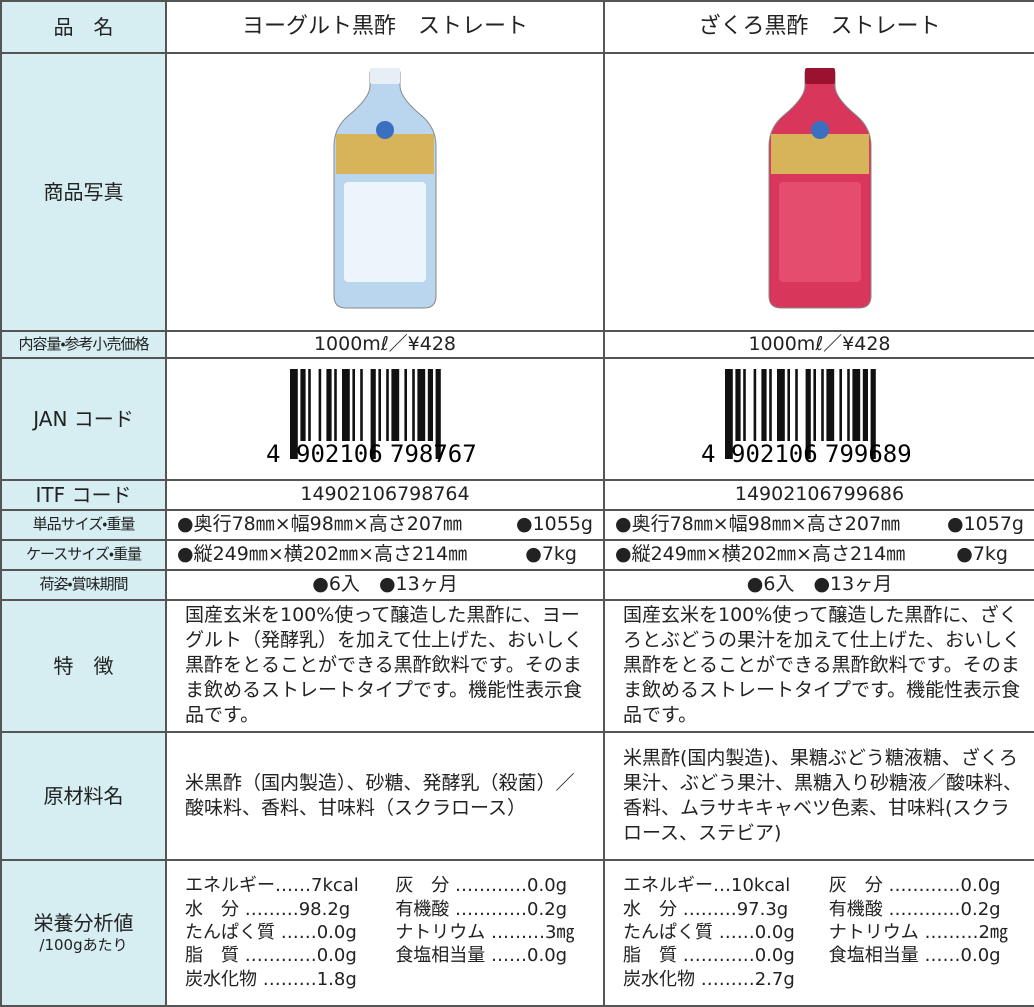 The width and height of the screenshot is (1034, 1007). I want to click on nutrition-item: 炭水化物 ………1.8g, so click(271, 979).